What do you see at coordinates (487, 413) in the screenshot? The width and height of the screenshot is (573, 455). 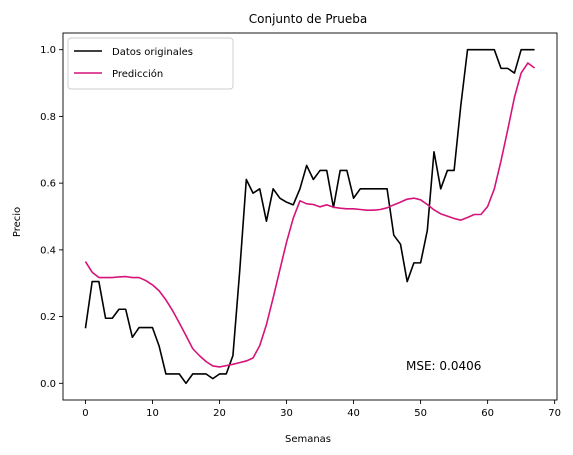 I see `x-tick-label: 60` at bounding box center [487, 413].